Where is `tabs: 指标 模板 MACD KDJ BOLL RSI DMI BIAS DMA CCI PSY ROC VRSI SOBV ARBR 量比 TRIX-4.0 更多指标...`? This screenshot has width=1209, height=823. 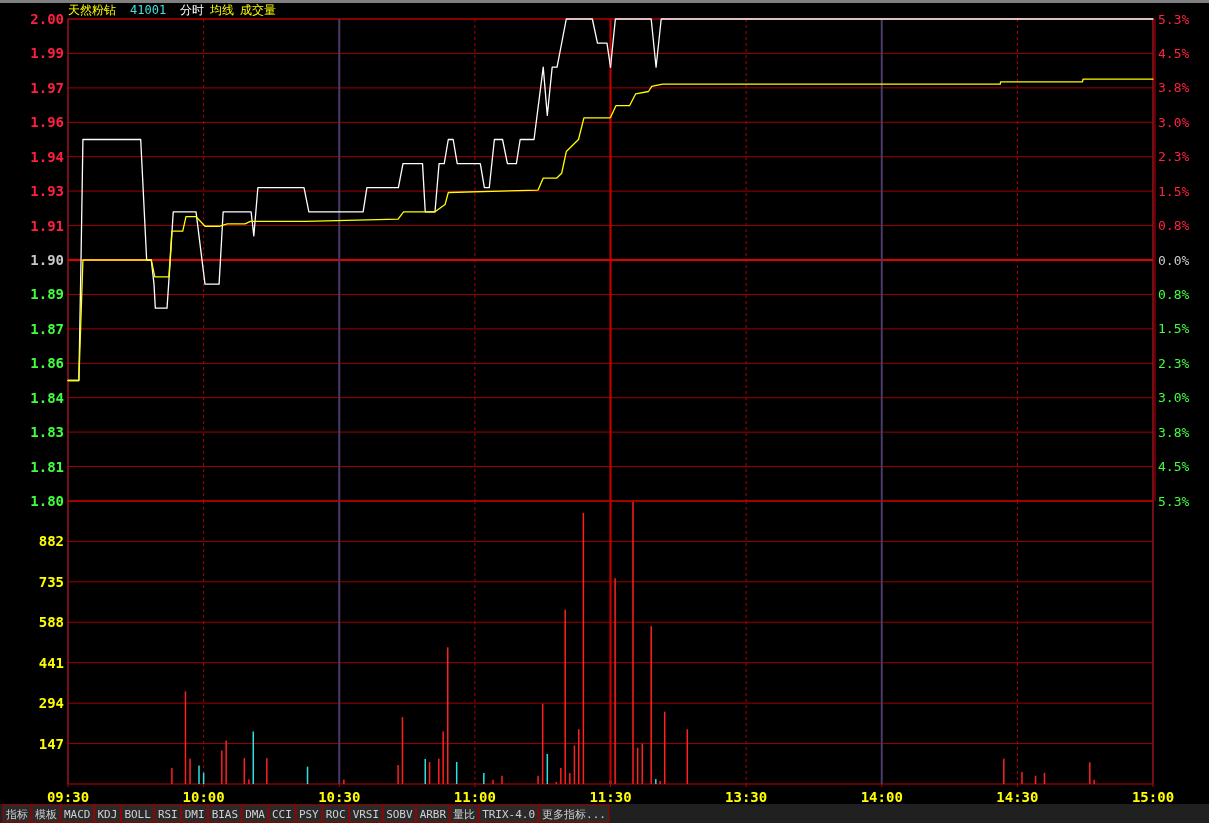 tabs: 指标 模板 MACD KDJ BOLL RSI DMI BIAS DMA CCI PSY ROC VRSI SOBV ARBR 量比 TRIX-4.0 更多指标... is located at coordinates (604, 813).